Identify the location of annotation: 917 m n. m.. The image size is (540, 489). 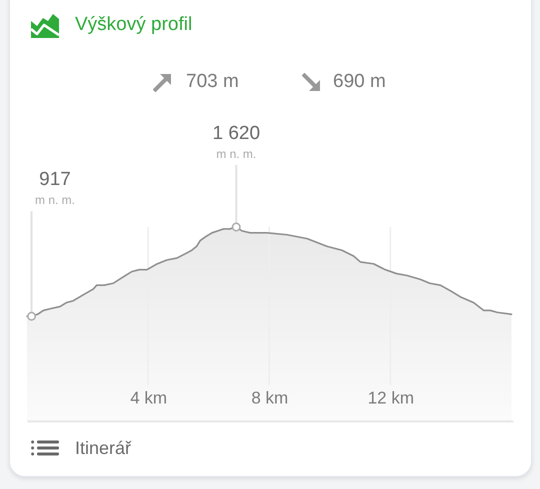
(55, 188).